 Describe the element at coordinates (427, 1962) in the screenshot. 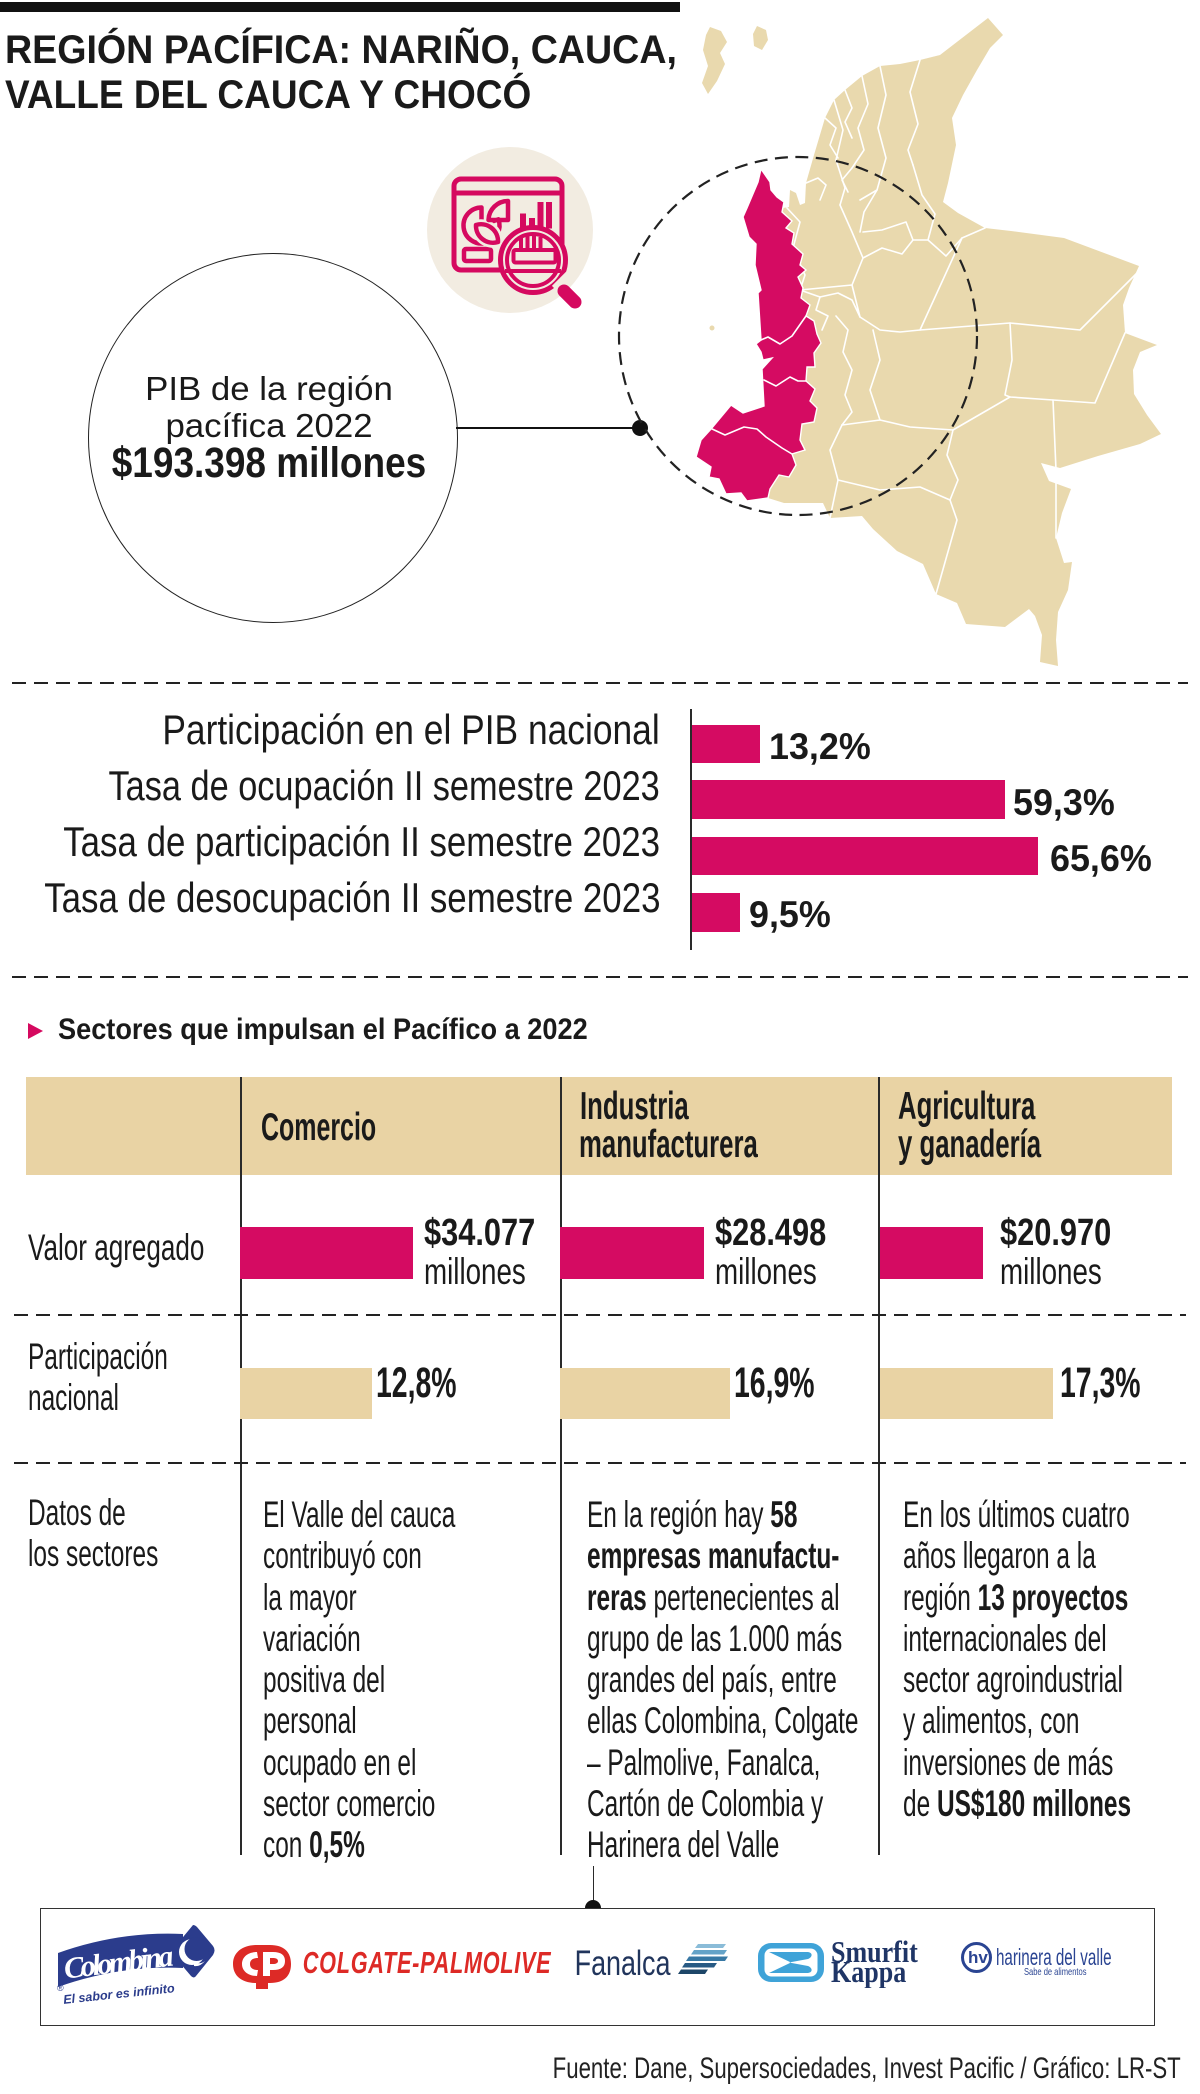

I see `svg-text: COLGATE-PALMOLIVE` at that location.